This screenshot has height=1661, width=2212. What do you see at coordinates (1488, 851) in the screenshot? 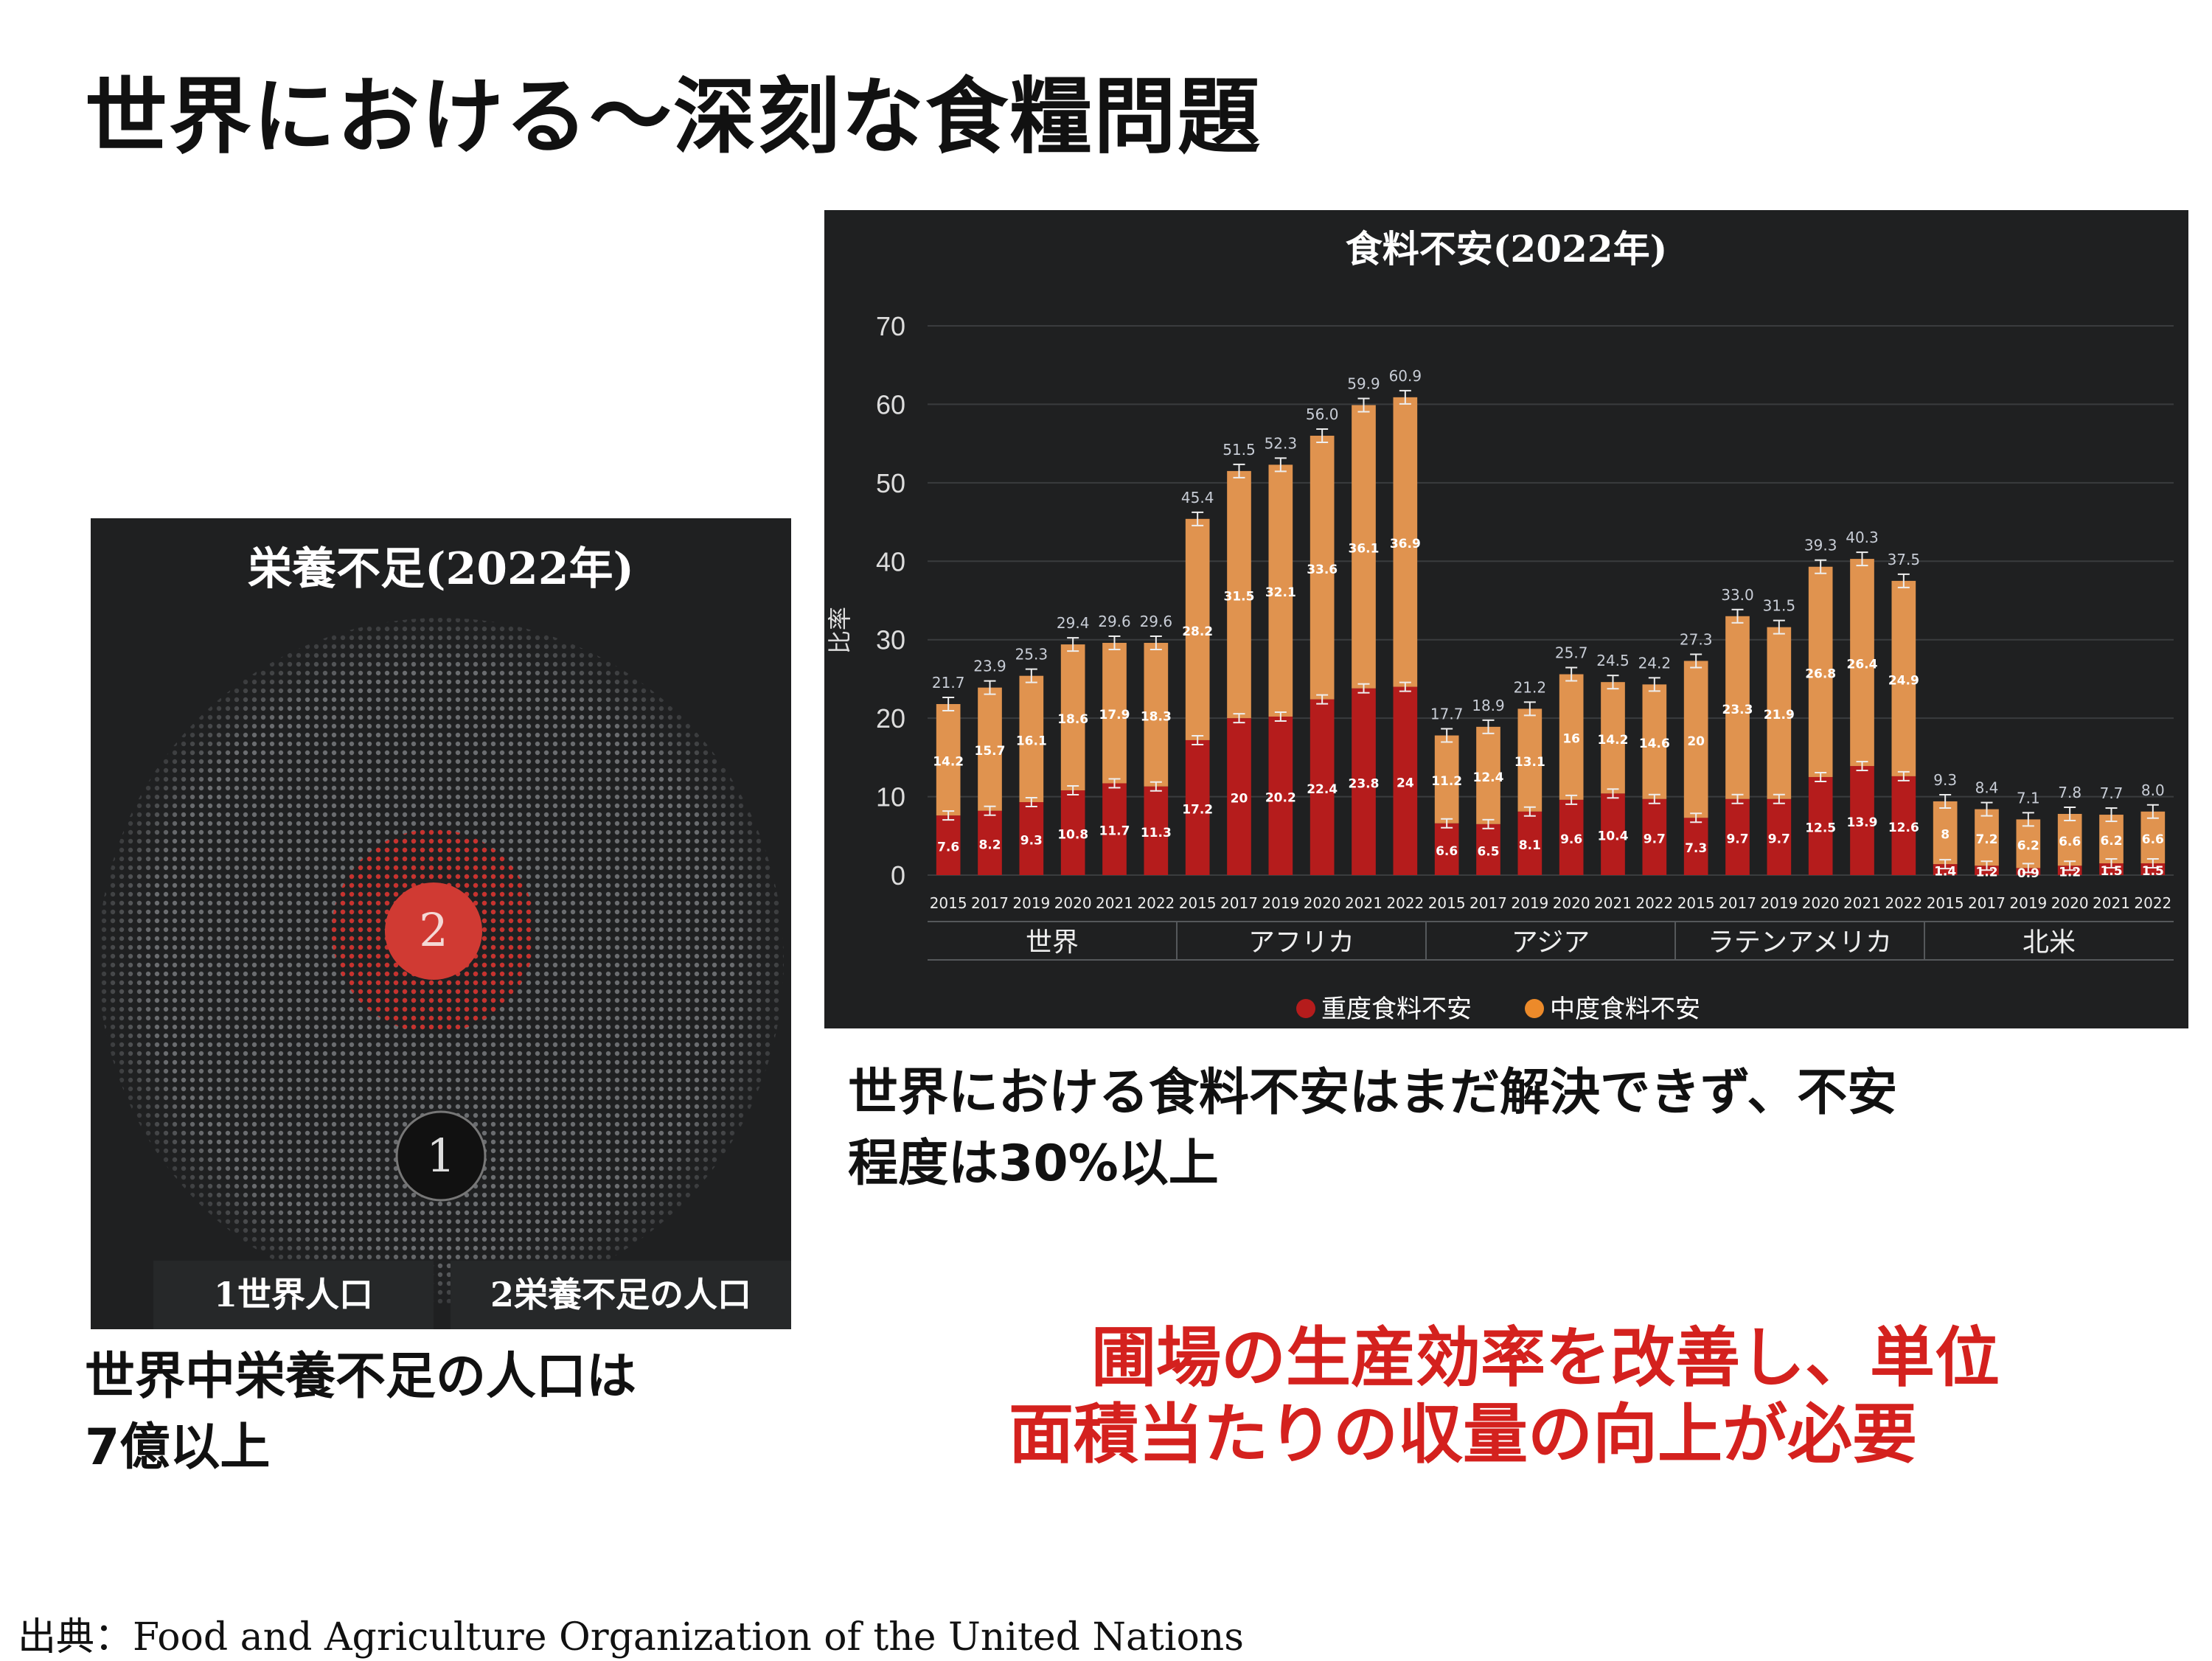
I see `severe-data-label: 6.5` at bounding box center [1488, 851].